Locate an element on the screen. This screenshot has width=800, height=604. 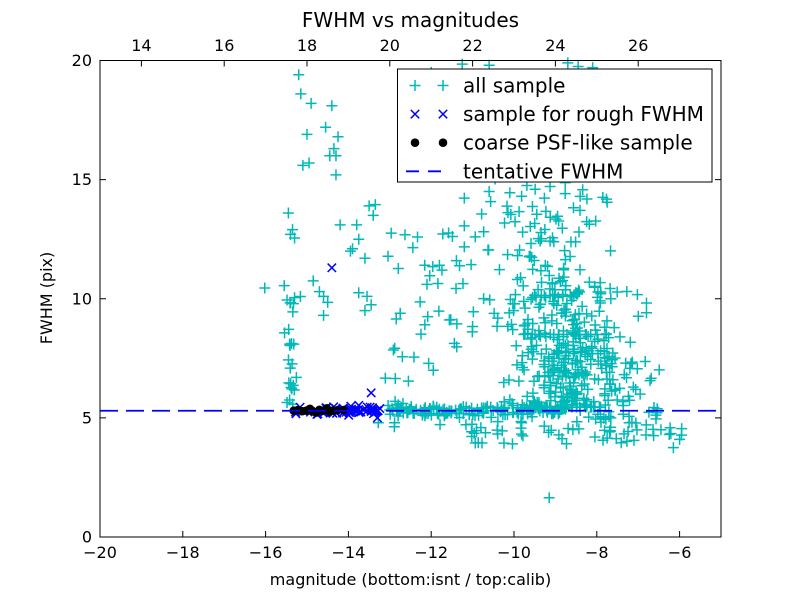
legend-entry-all-sample: all sample is located at coordinates (487, 86).